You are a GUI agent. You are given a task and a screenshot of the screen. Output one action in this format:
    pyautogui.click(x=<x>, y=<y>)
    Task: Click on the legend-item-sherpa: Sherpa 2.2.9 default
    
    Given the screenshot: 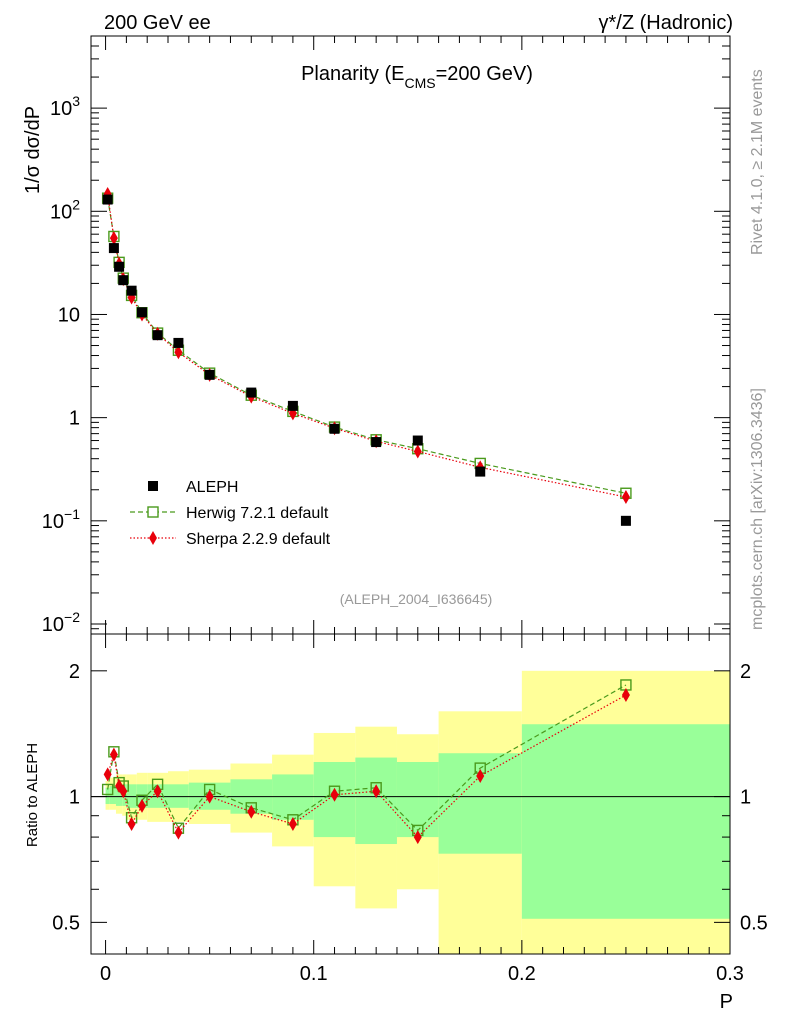 What is the action you would take?
    pyautogui.click(x=230, y=539)
    